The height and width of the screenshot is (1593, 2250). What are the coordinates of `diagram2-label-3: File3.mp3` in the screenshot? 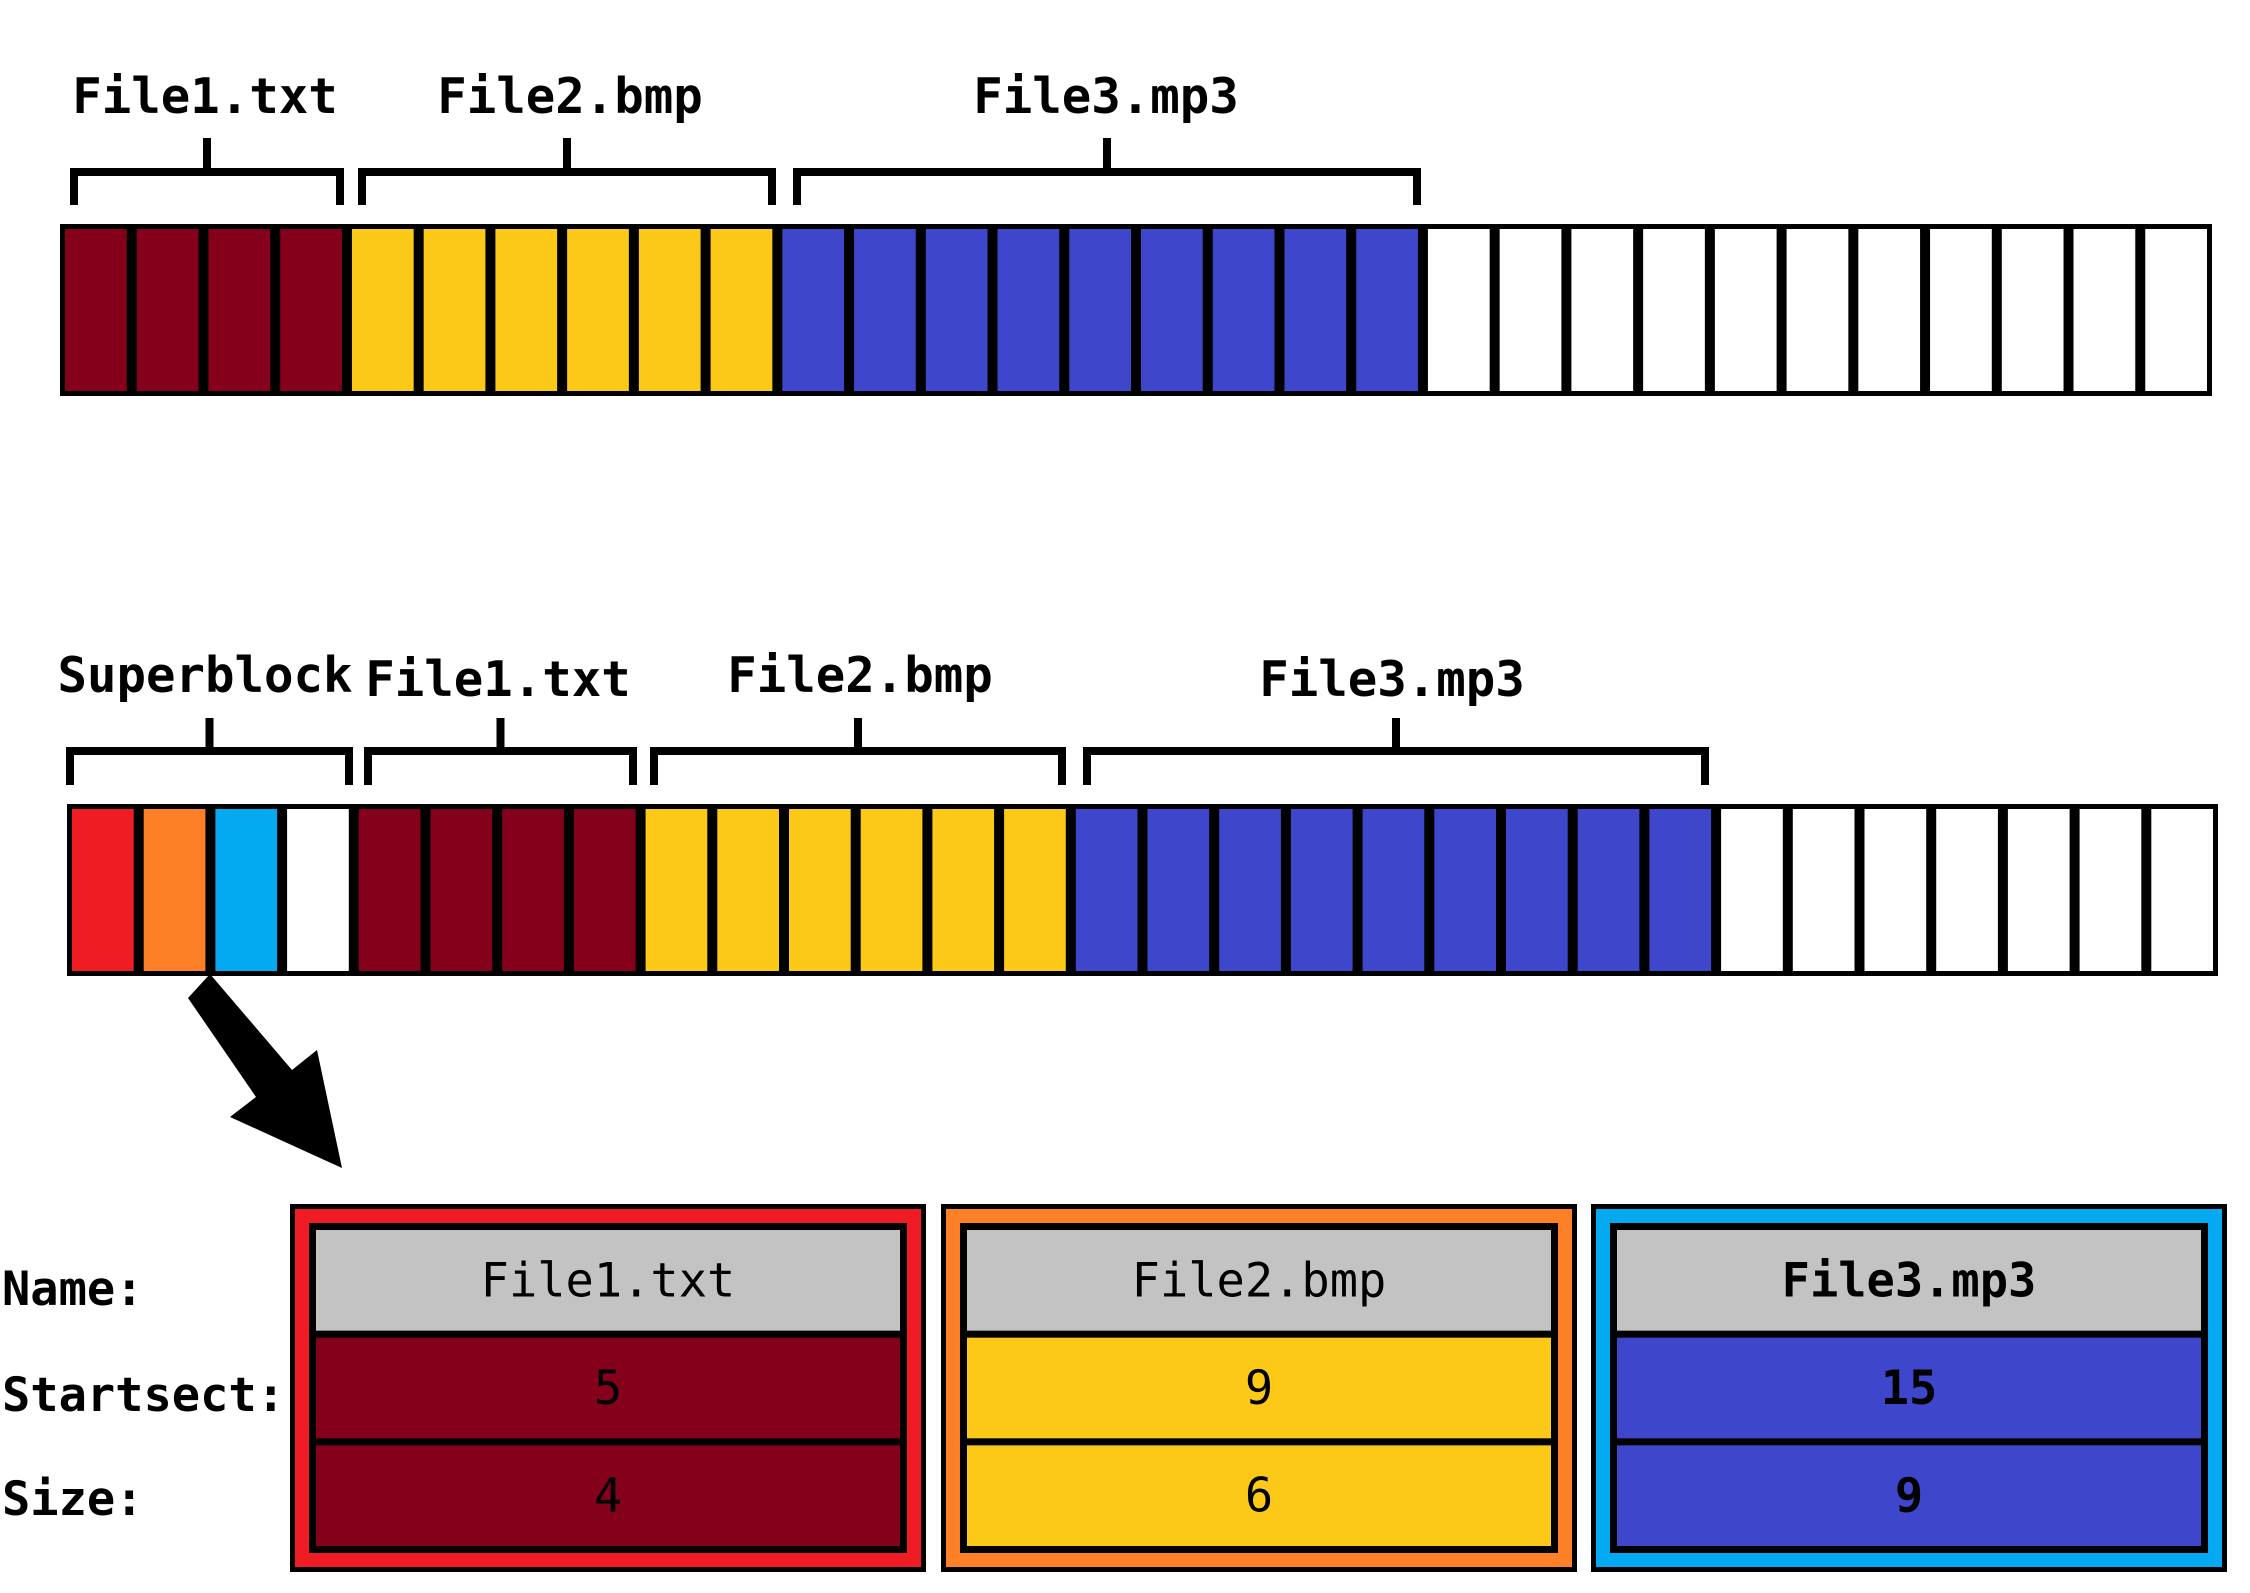 It's located at (1392, 679).